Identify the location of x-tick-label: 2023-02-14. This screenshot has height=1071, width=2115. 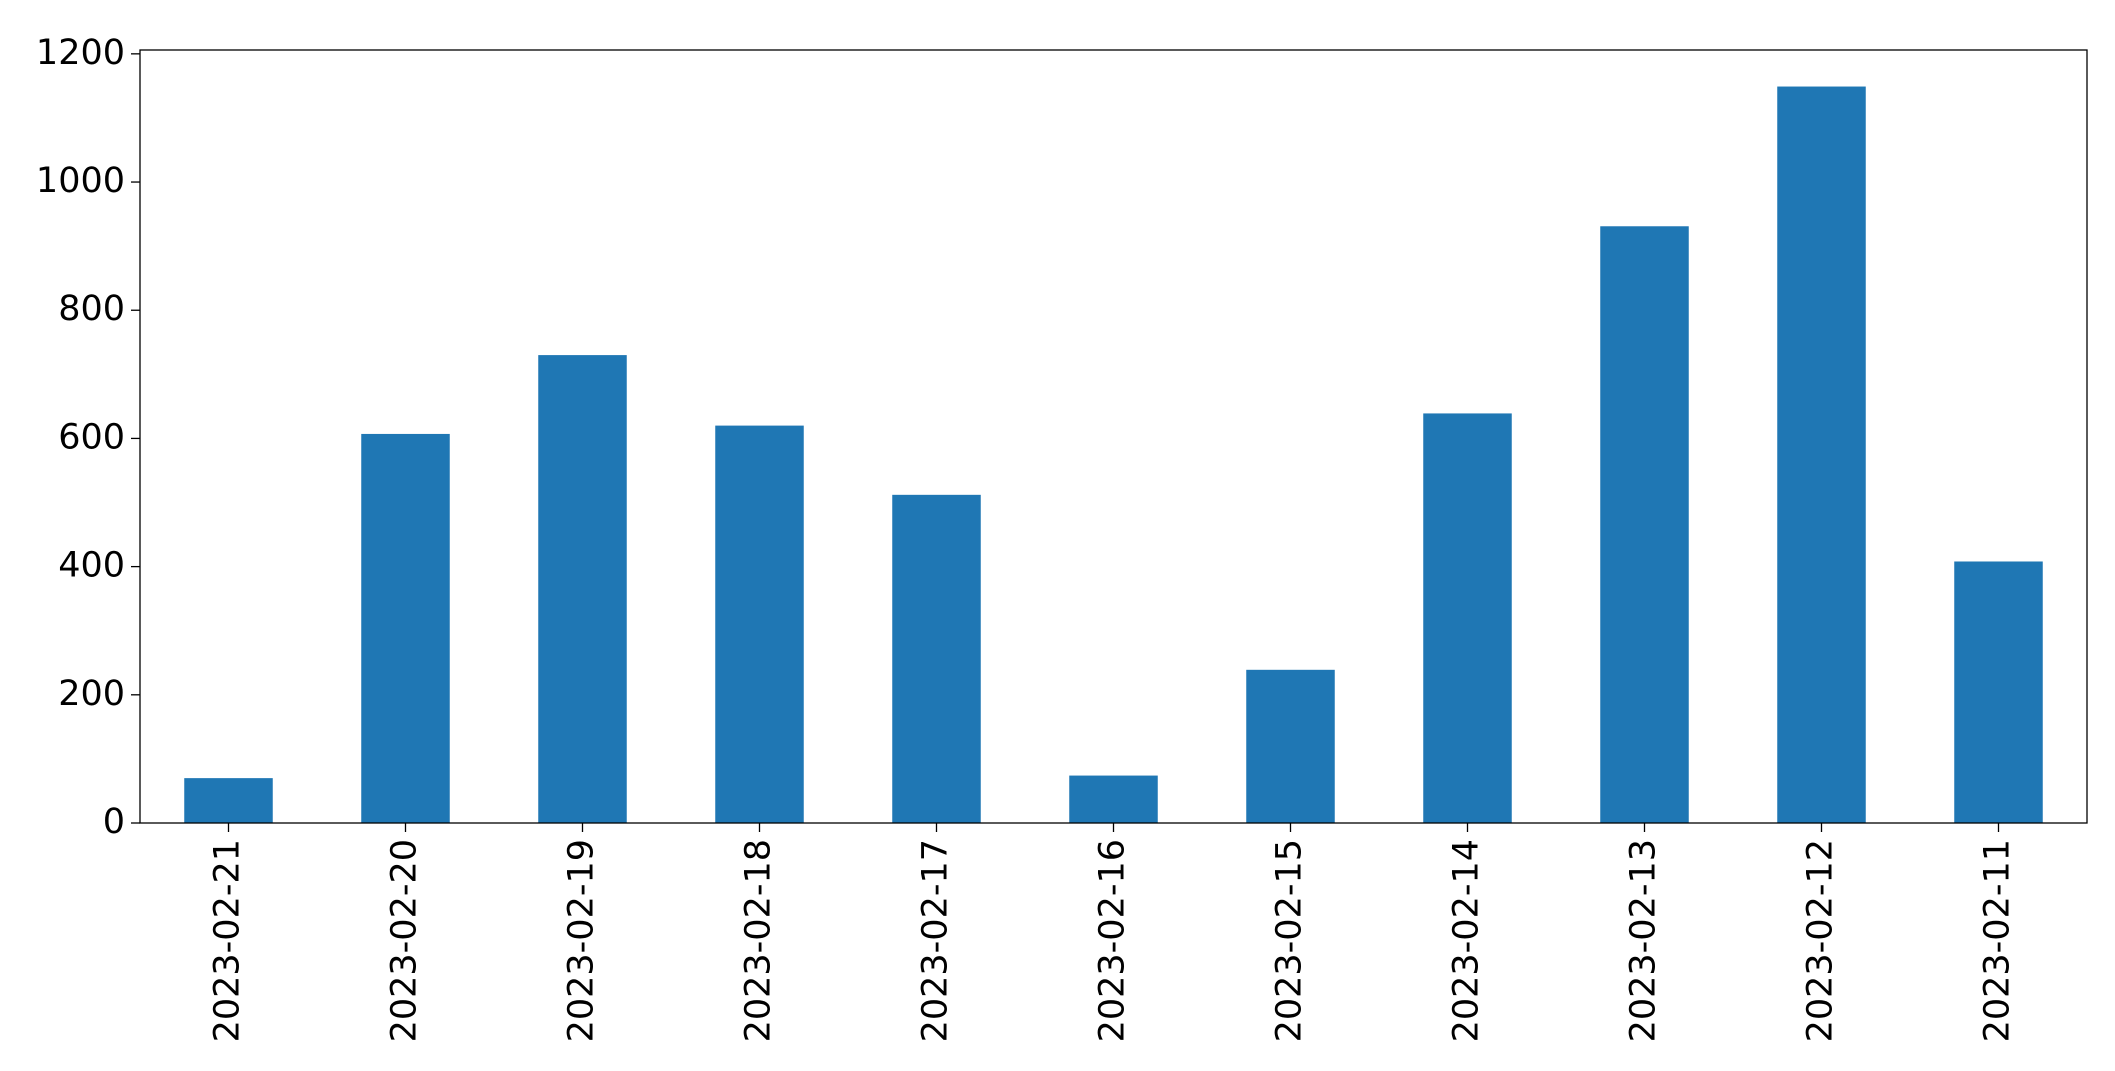
(1467, 940).